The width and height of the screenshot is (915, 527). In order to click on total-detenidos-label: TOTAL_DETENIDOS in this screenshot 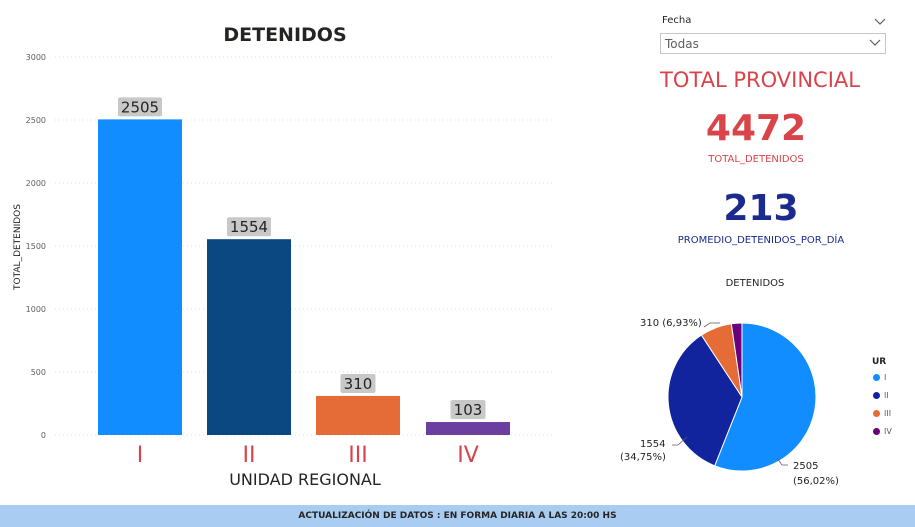, I will do `click(756, 159)`.